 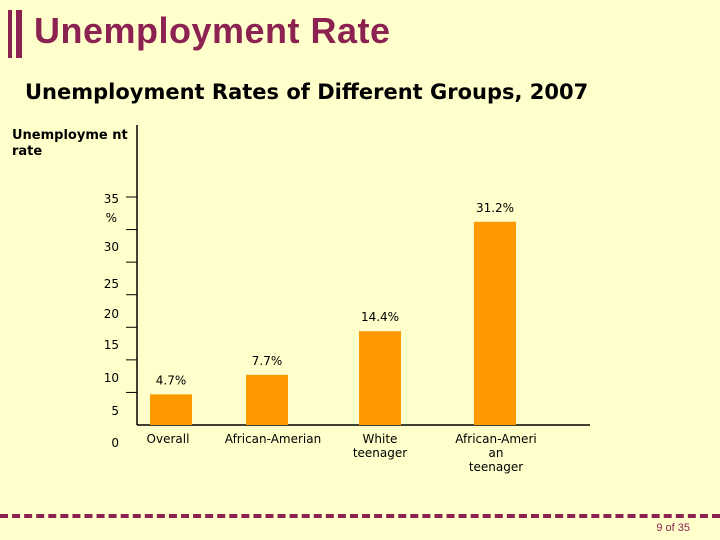 I want to click on x-category-label: White teenager, so click(x=380, y=446).